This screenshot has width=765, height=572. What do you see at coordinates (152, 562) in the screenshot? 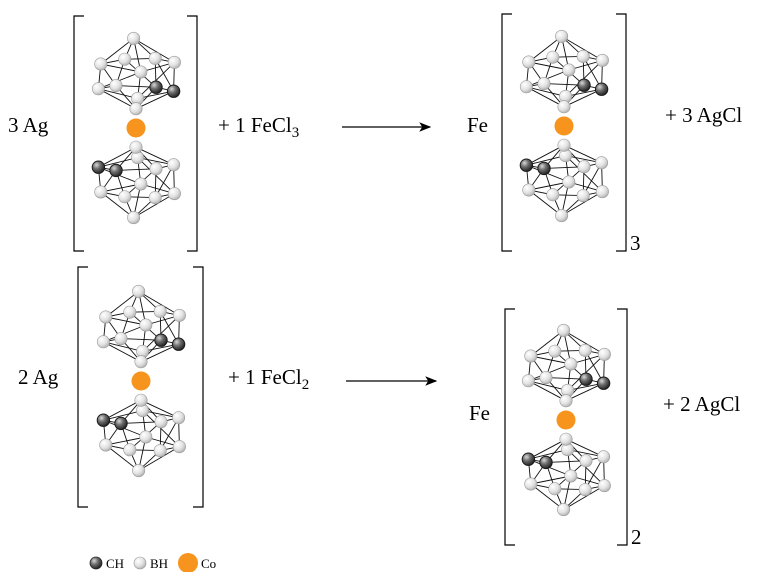
I see `legend: CH BH Co` at bounding box center [152, 562].